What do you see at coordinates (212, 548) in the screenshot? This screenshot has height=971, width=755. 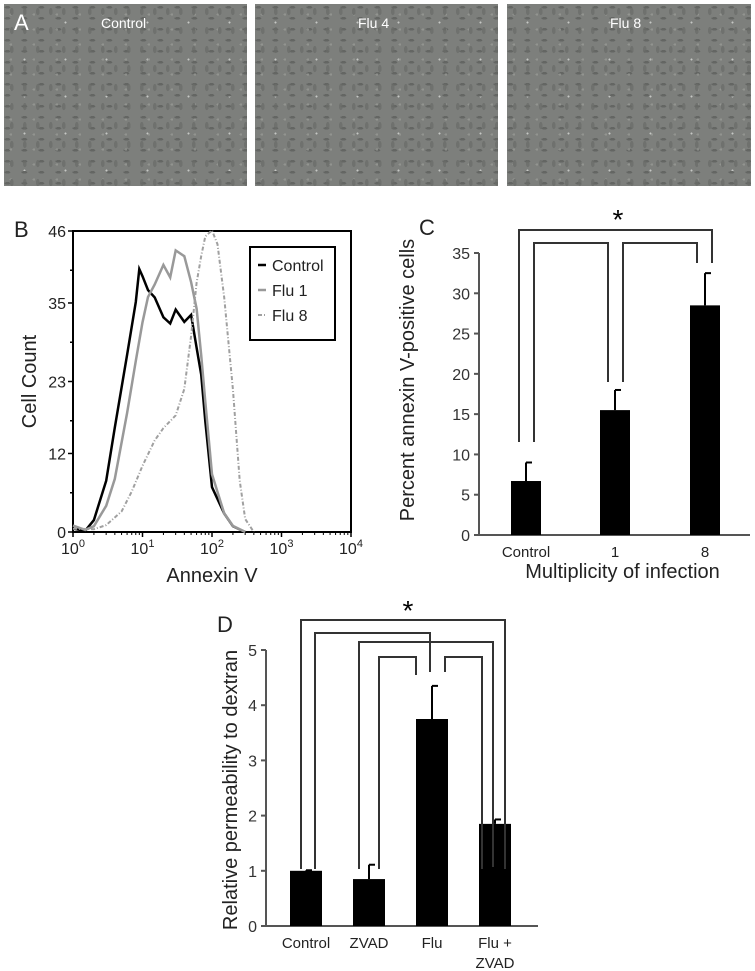 I see `x-tick-label: 10²` at bounding box center [212, 548].